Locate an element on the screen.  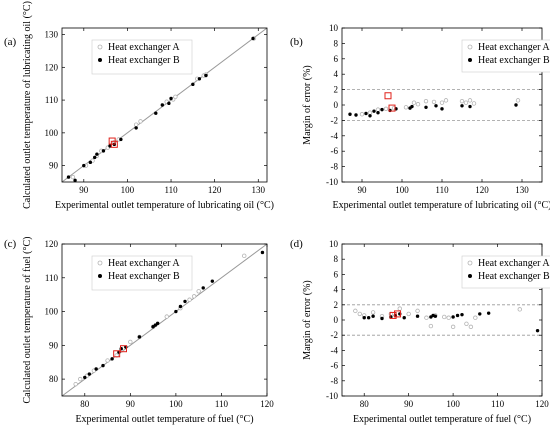
panel-label: (d) is located at coordinates (296, 244).